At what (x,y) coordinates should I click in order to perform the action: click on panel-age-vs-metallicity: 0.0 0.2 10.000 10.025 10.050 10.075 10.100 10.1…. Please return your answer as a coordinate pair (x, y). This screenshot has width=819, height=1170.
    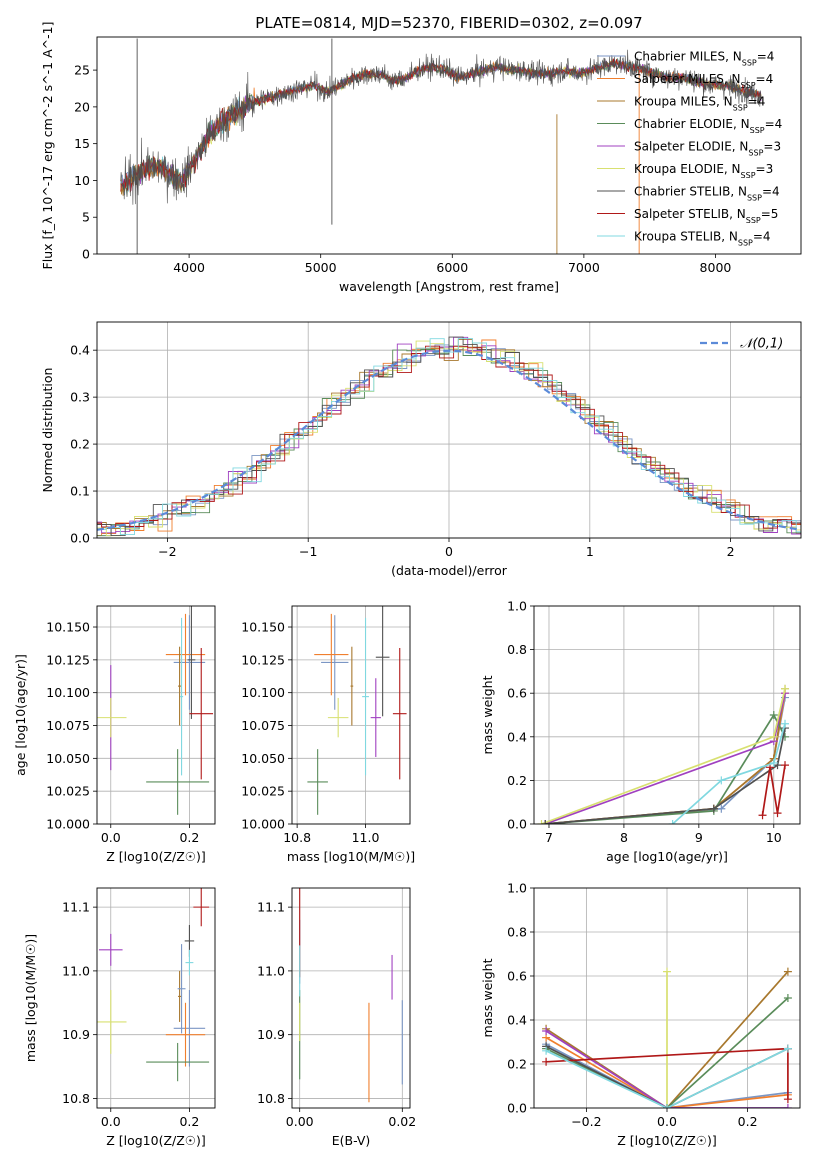
    Looking at the image, I should click on (114, 734).